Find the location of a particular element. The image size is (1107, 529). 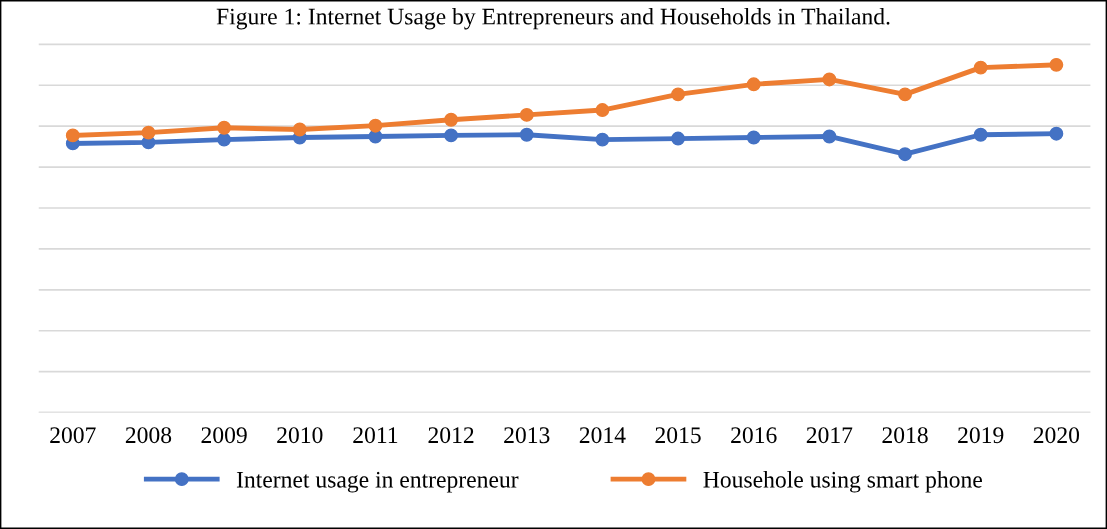

x-tick-label: 2015 is located at coordinates (678, 435).